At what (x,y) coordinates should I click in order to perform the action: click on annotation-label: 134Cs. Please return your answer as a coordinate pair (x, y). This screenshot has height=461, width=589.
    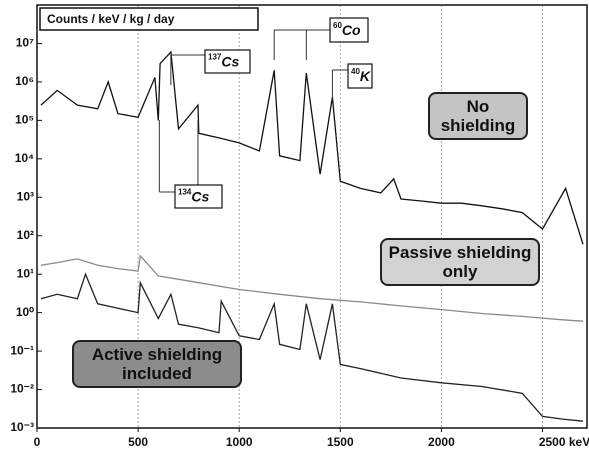
    Looking at the image, I should click on (193, 196).